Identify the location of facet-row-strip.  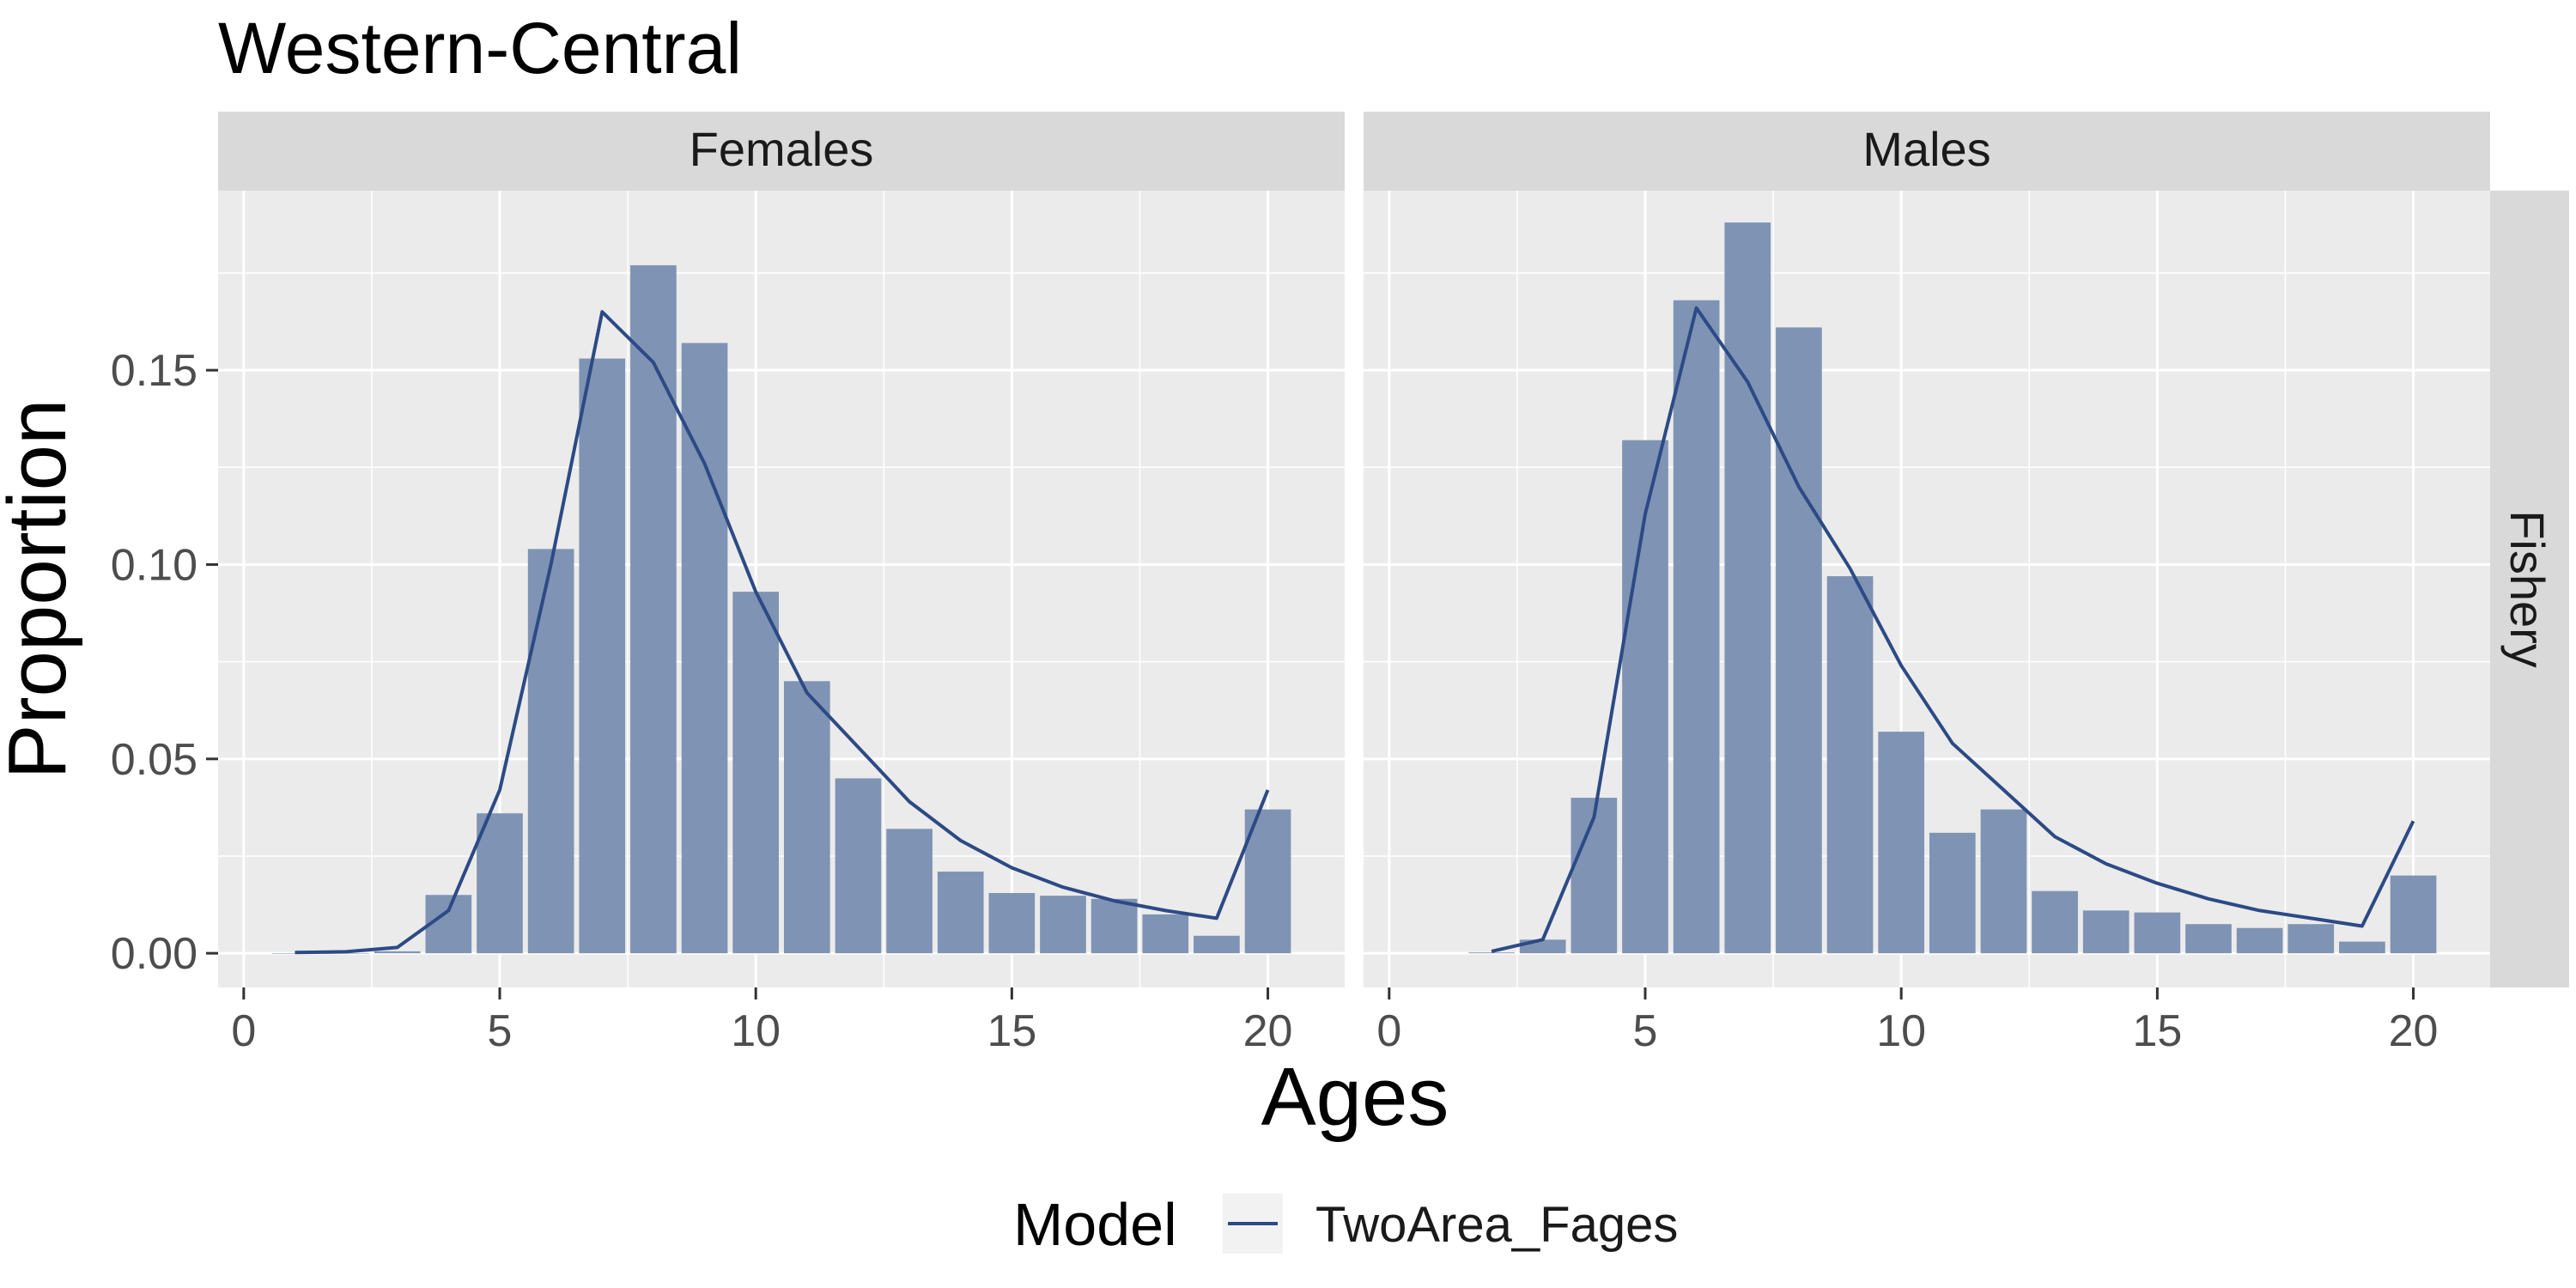
(2529, 589).